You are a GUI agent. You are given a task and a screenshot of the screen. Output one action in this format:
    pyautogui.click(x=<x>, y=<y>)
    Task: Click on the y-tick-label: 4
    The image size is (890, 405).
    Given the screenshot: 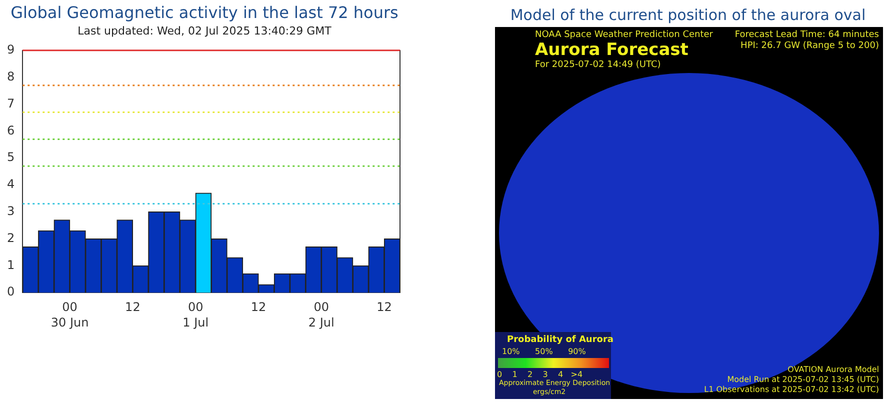 What is the action you would take?
    pyautogui.click(x=10, y=184)
    